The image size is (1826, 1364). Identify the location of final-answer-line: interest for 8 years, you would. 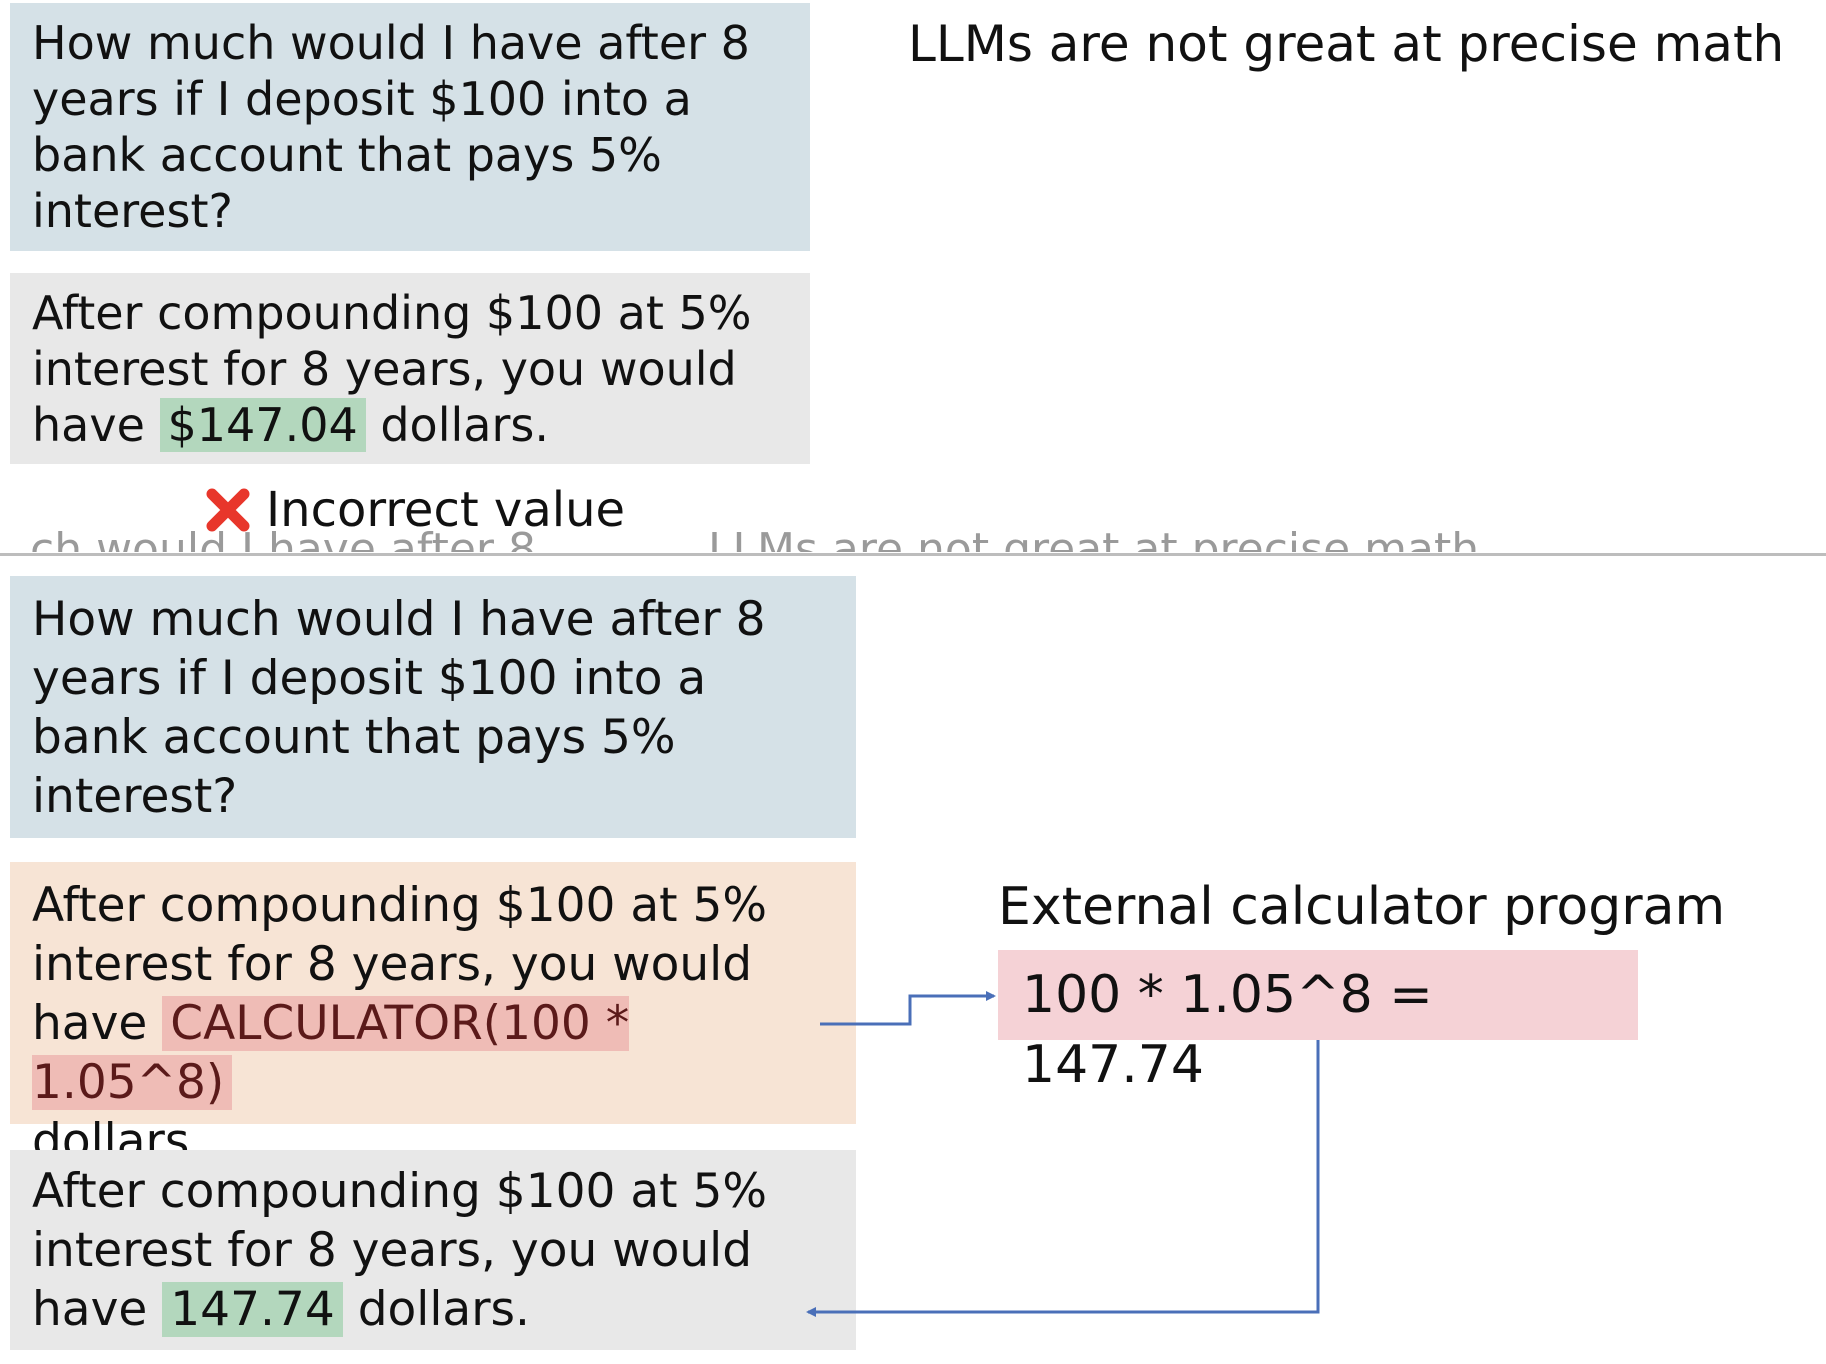
(392, 1250).